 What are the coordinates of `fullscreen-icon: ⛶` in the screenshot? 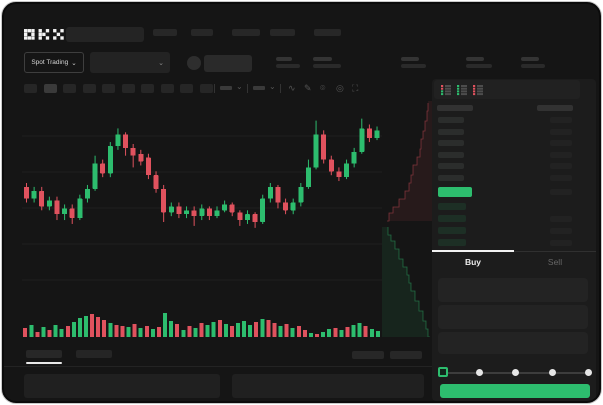 It's located at (355, 88).